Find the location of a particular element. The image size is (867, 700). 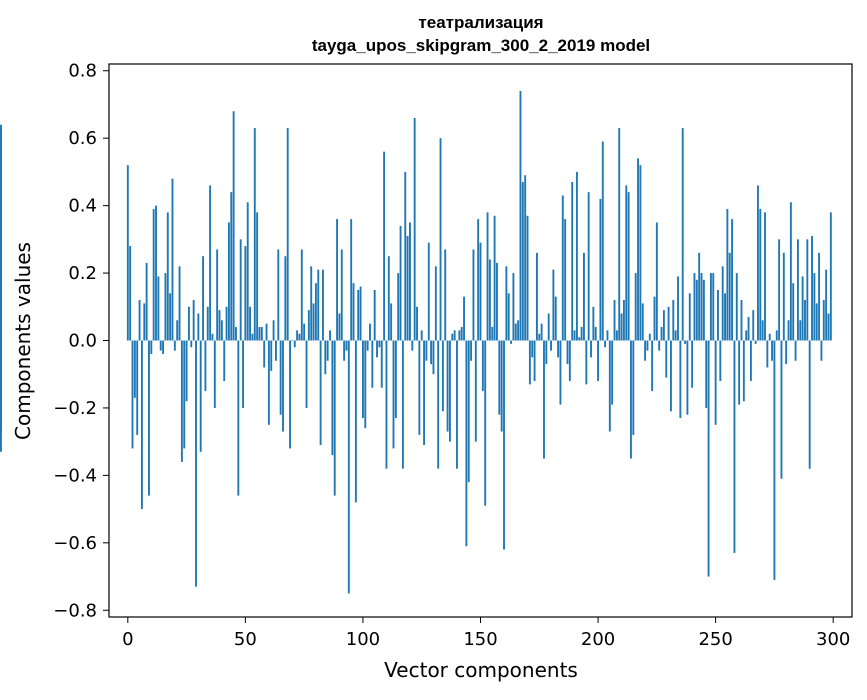

x-axis-label: Vector components is located at coordinates (481, 670).